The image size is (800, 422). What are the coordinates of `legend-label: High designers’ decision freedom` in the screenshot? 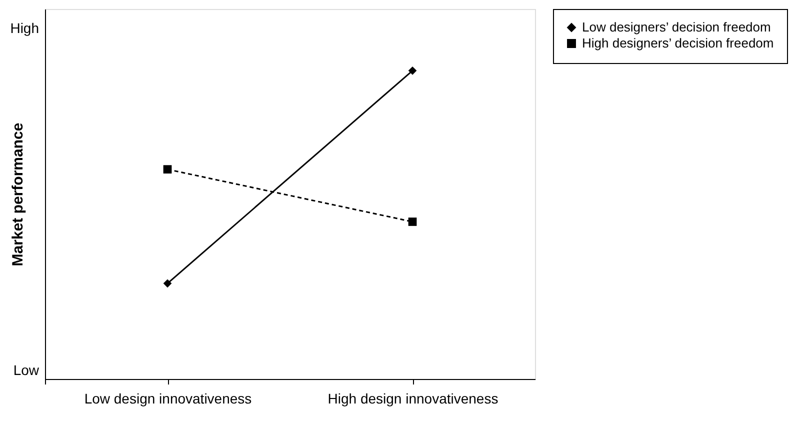 It's located at (678, 43).